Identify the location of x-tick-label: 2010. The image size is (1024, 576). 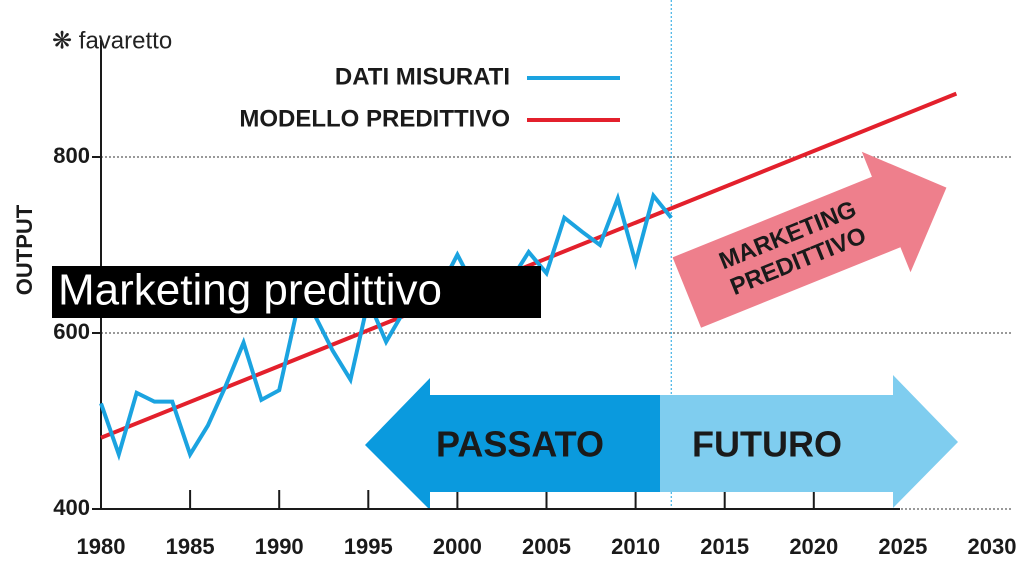
(635, 546).